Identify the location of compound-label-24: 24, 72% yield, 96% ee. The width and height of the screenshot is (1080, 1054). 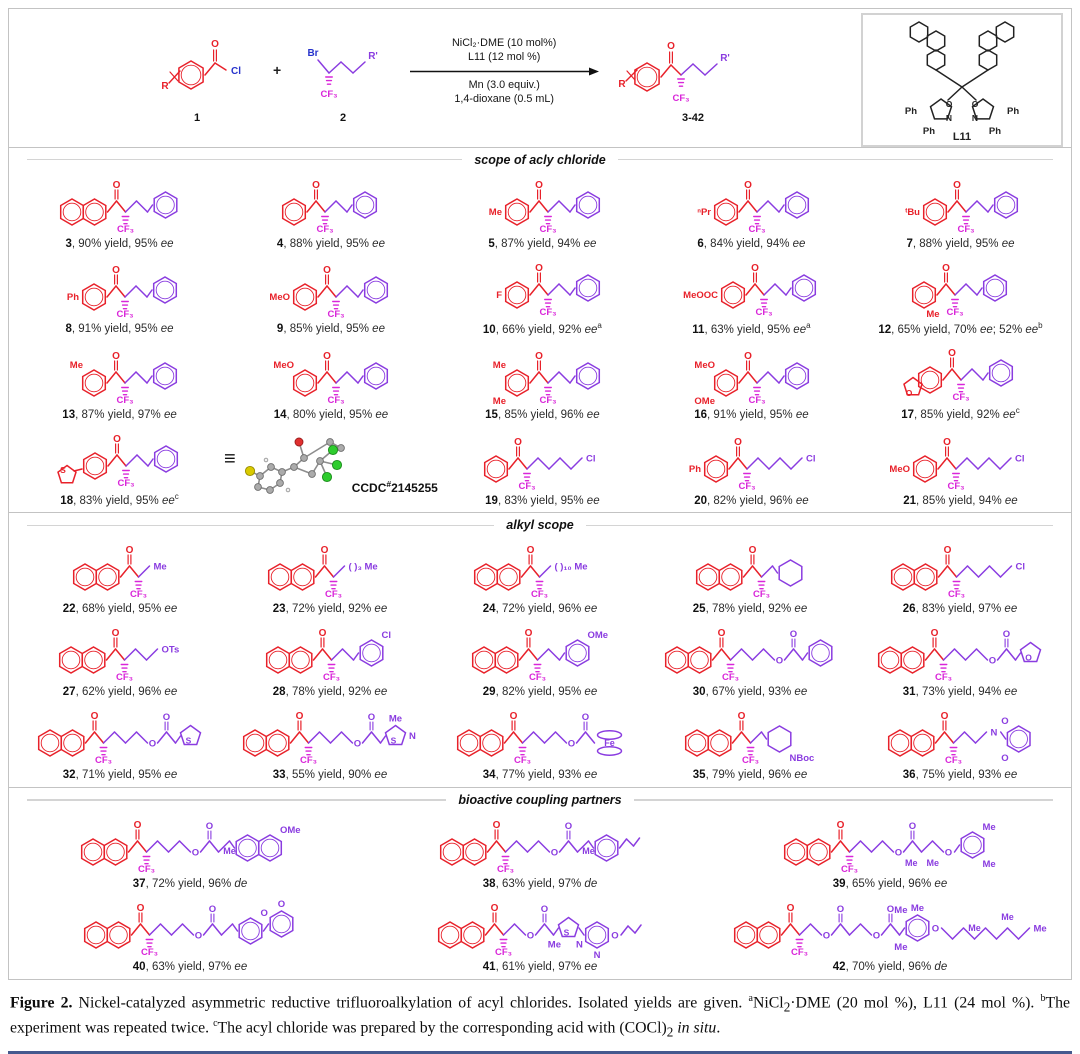
(540, 609).